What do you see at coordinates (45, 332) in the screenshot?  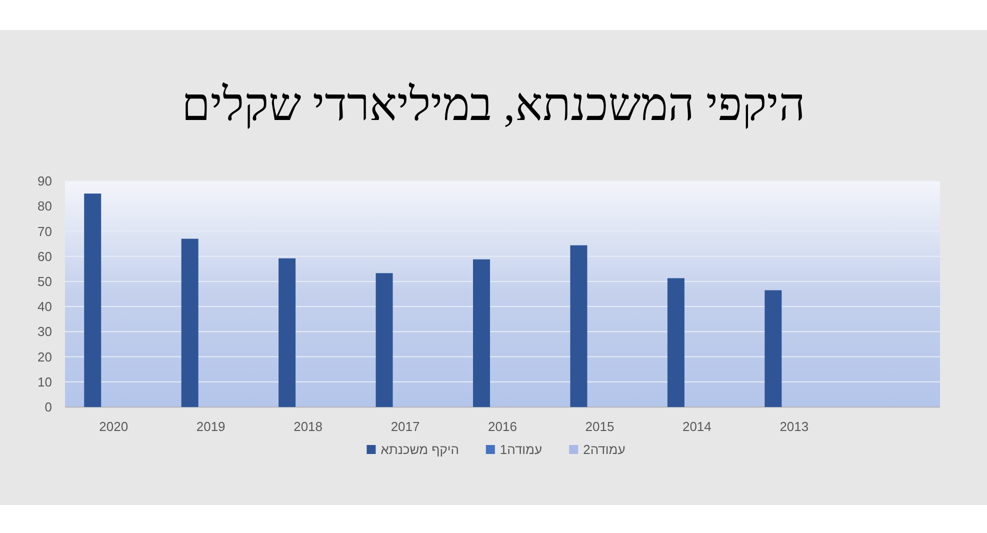 I see `y-tick-label: 30` at bounding box center [45, 332].